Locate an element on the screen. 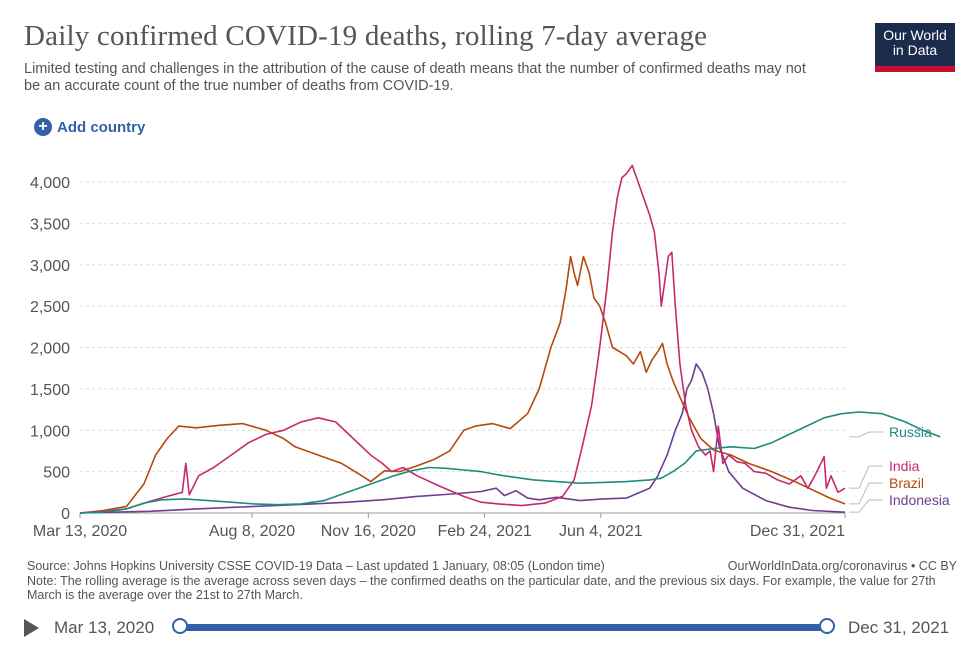 The image size is (979, 647). logo-bar is located at coordinates (915, 69).